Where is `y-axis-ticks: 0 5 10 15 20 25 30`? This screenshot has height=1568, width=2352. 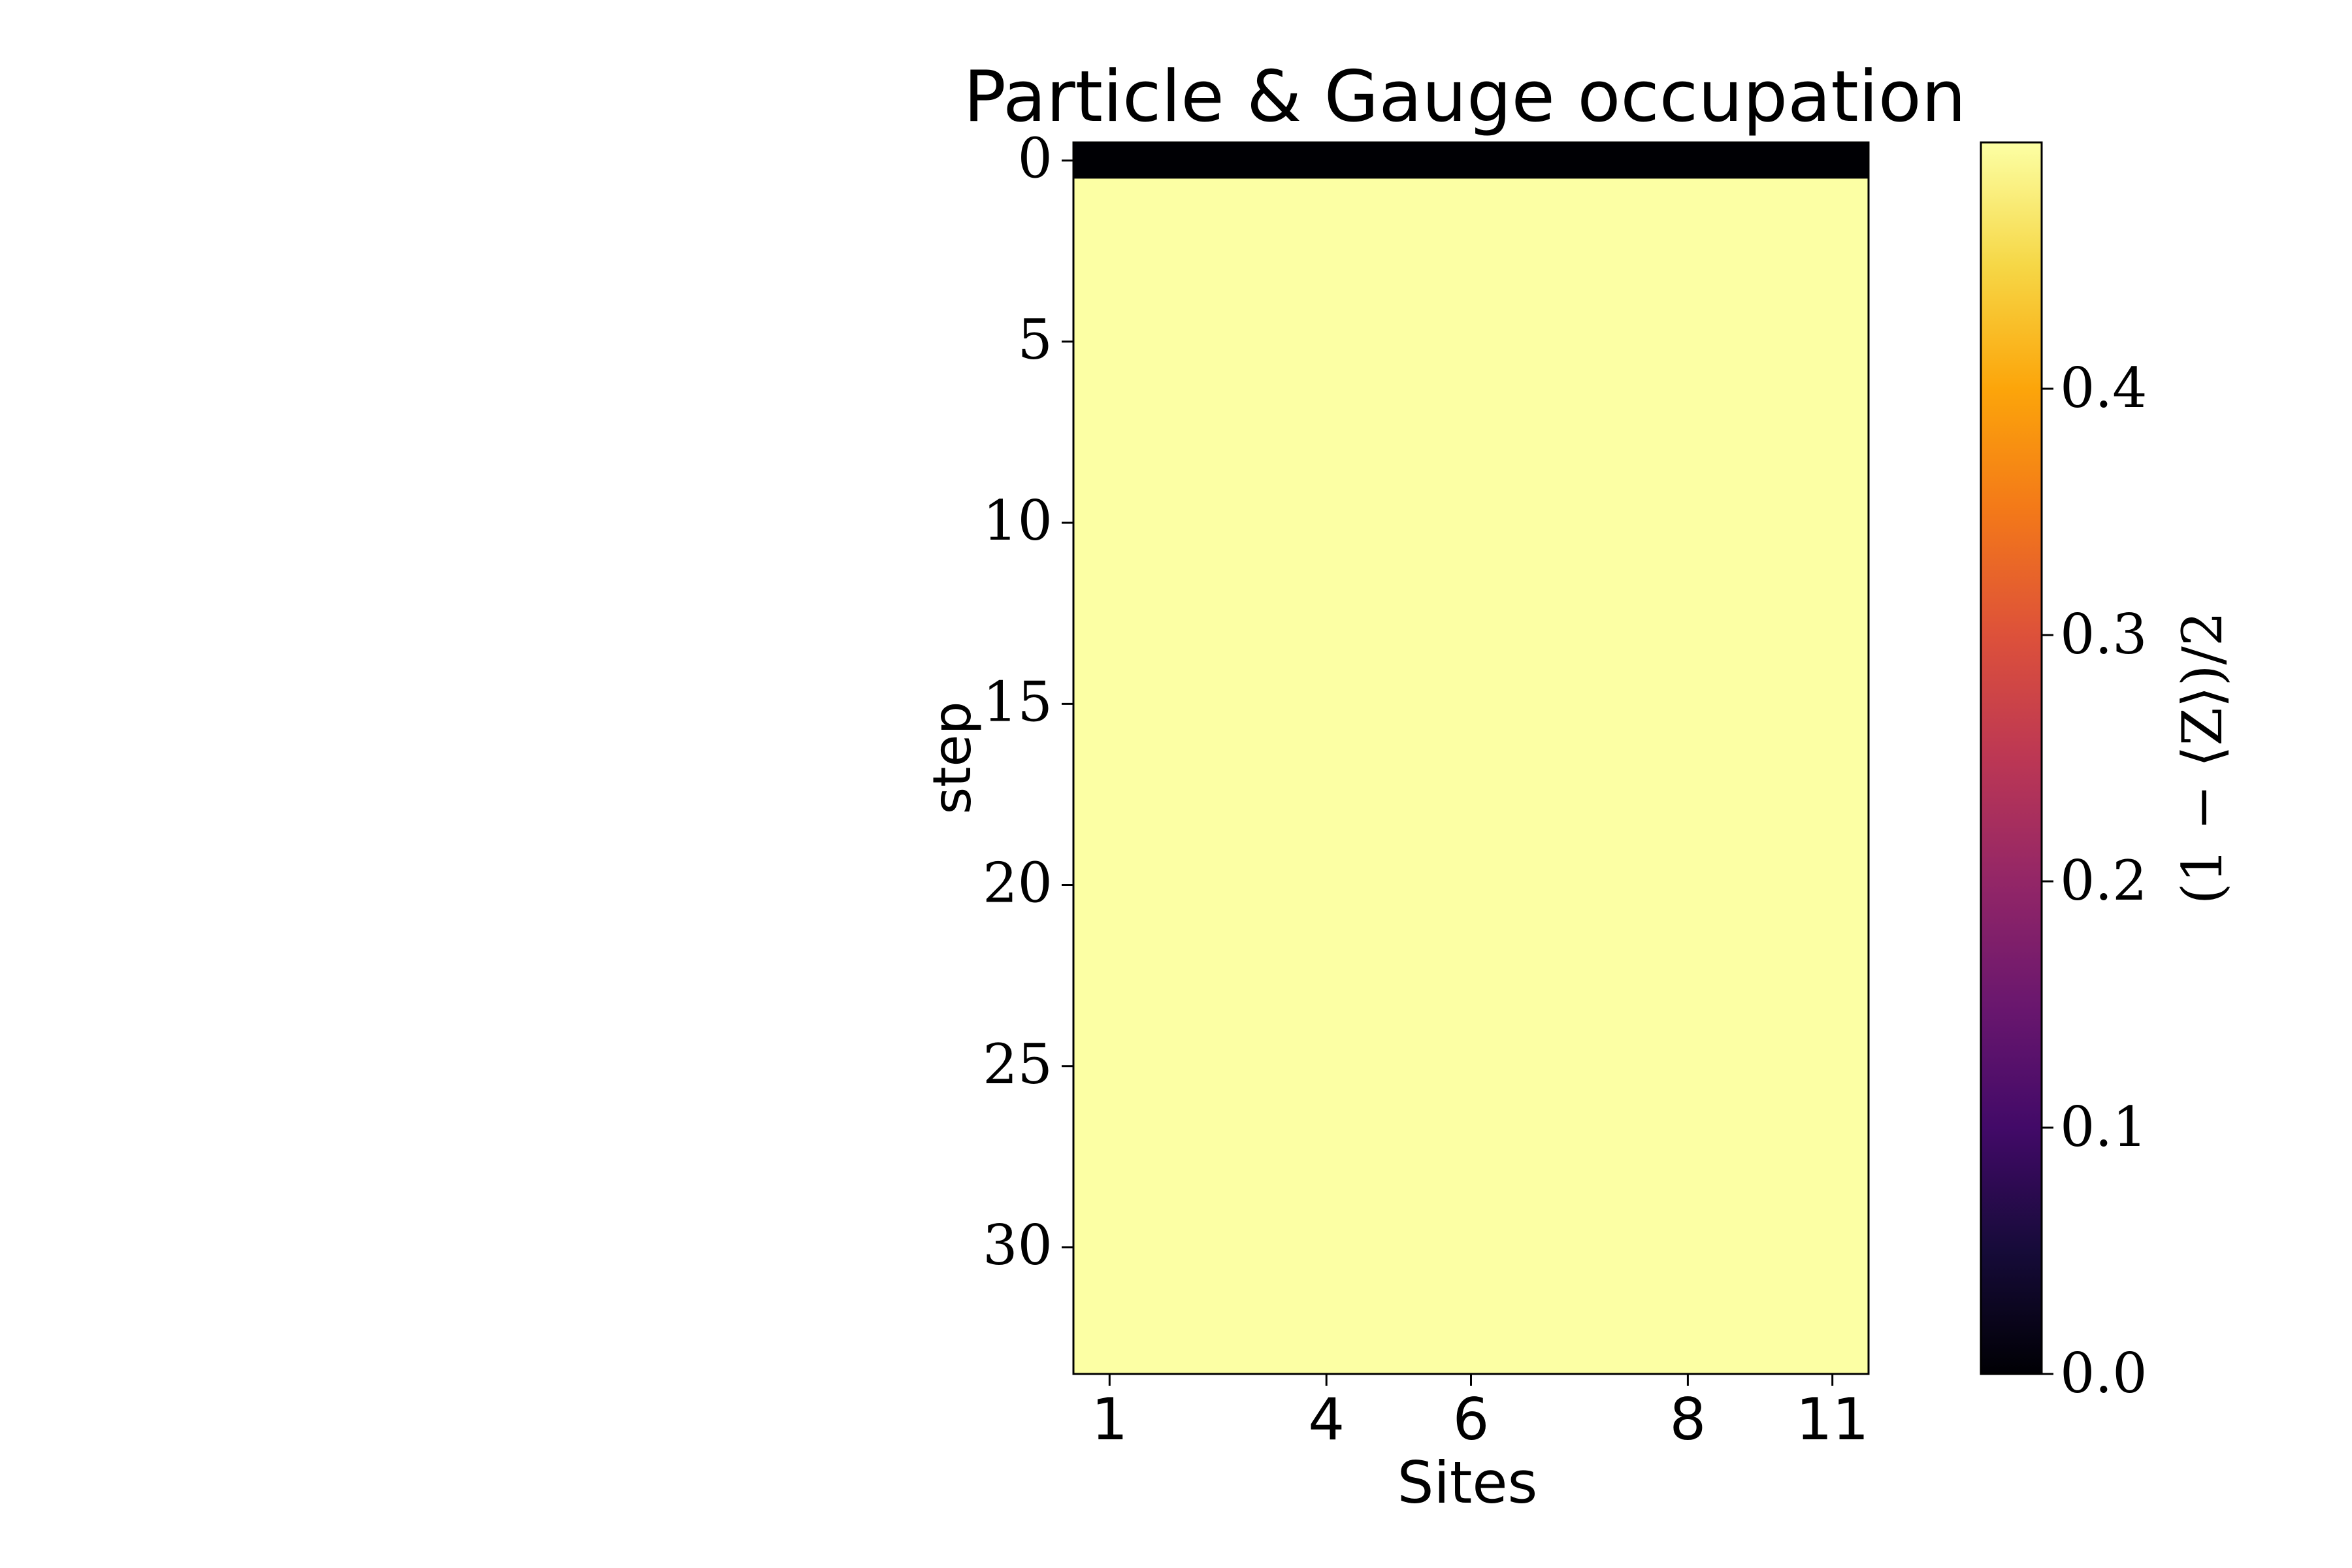 y-axis-ticks: 0 5 10 15 20 25 30 is located at coordinates (1028, 702).